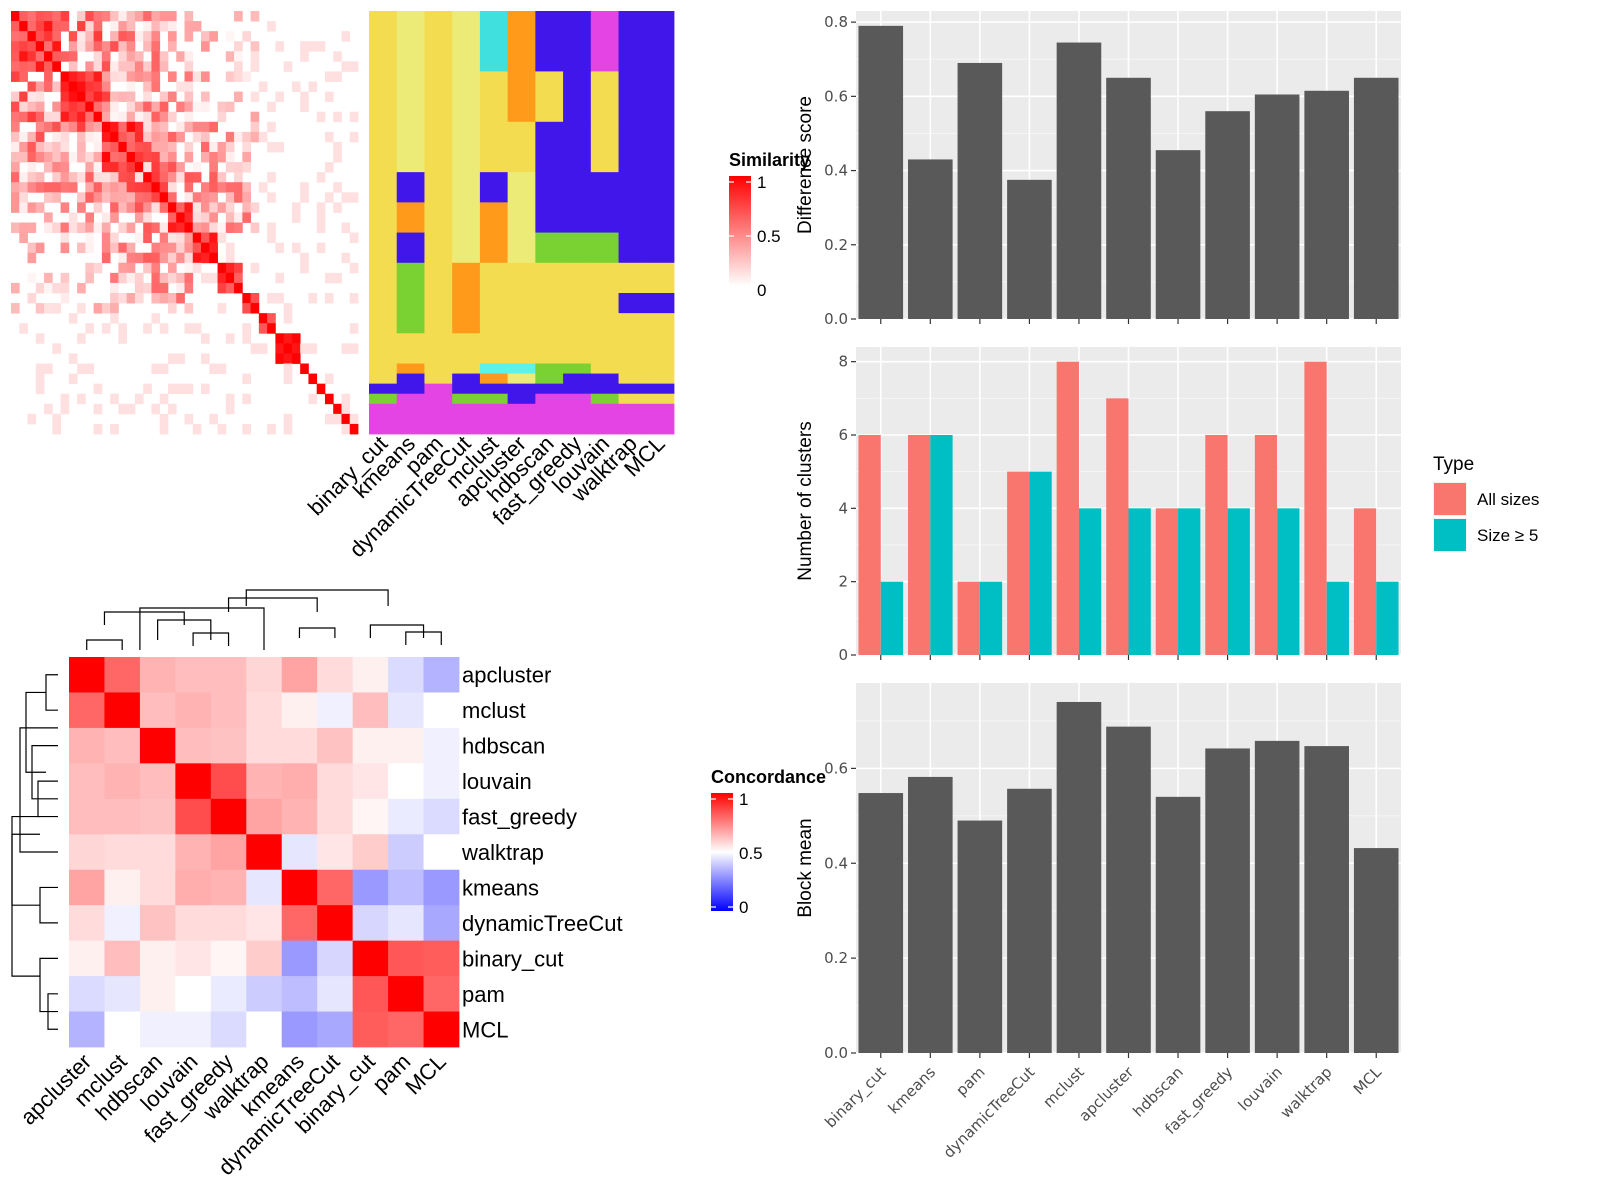 This screenshot has height=1200, width=1600. I want to click on y-axis-label: Block mean, so click(805, 867).